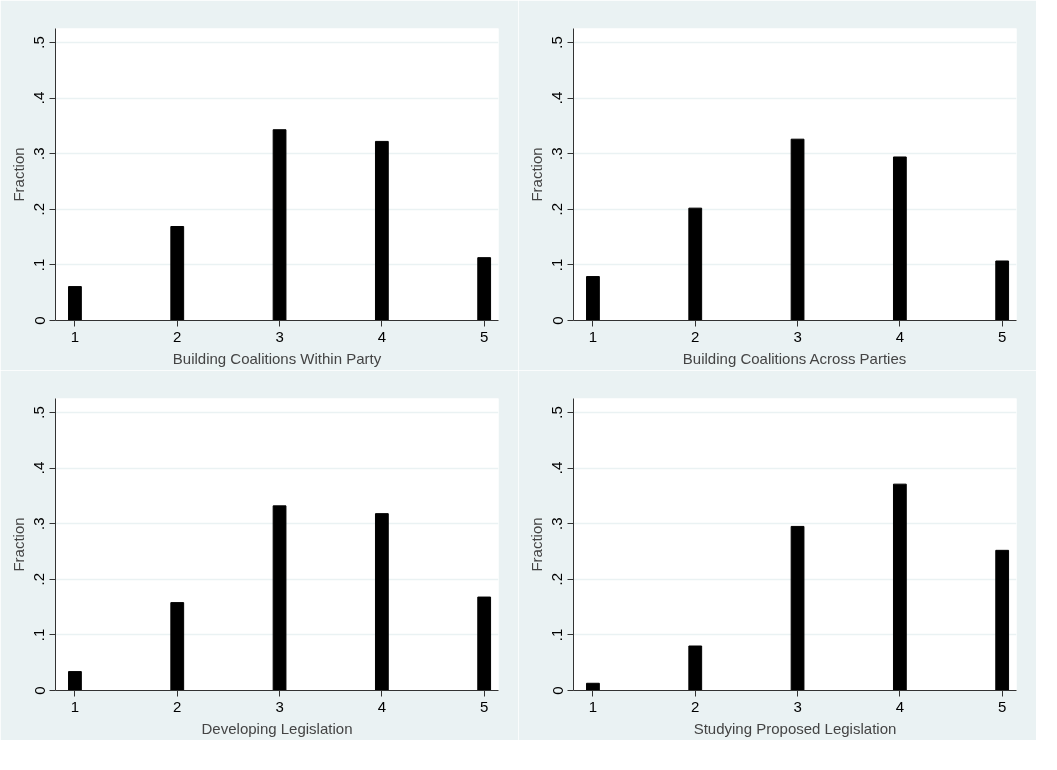 The height and width of the screenshot is (770, 1057). What do you see at coordinates (794, 358) in the screenshot?
I see `x-axis-title: Building Coalitions Across Parties` at bounding box center [794, 358].